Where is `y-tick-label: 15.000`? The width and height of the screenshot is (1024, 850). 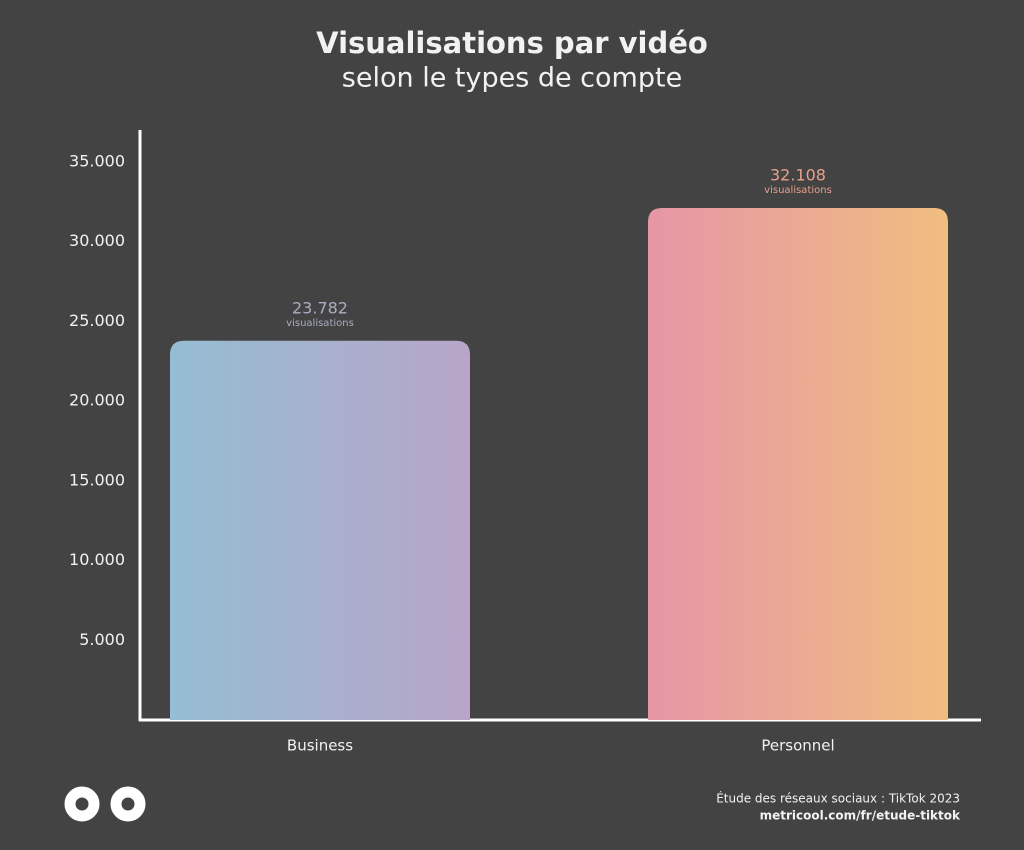 y-tick-label: 15.000 is located at coordinates (97, 479).